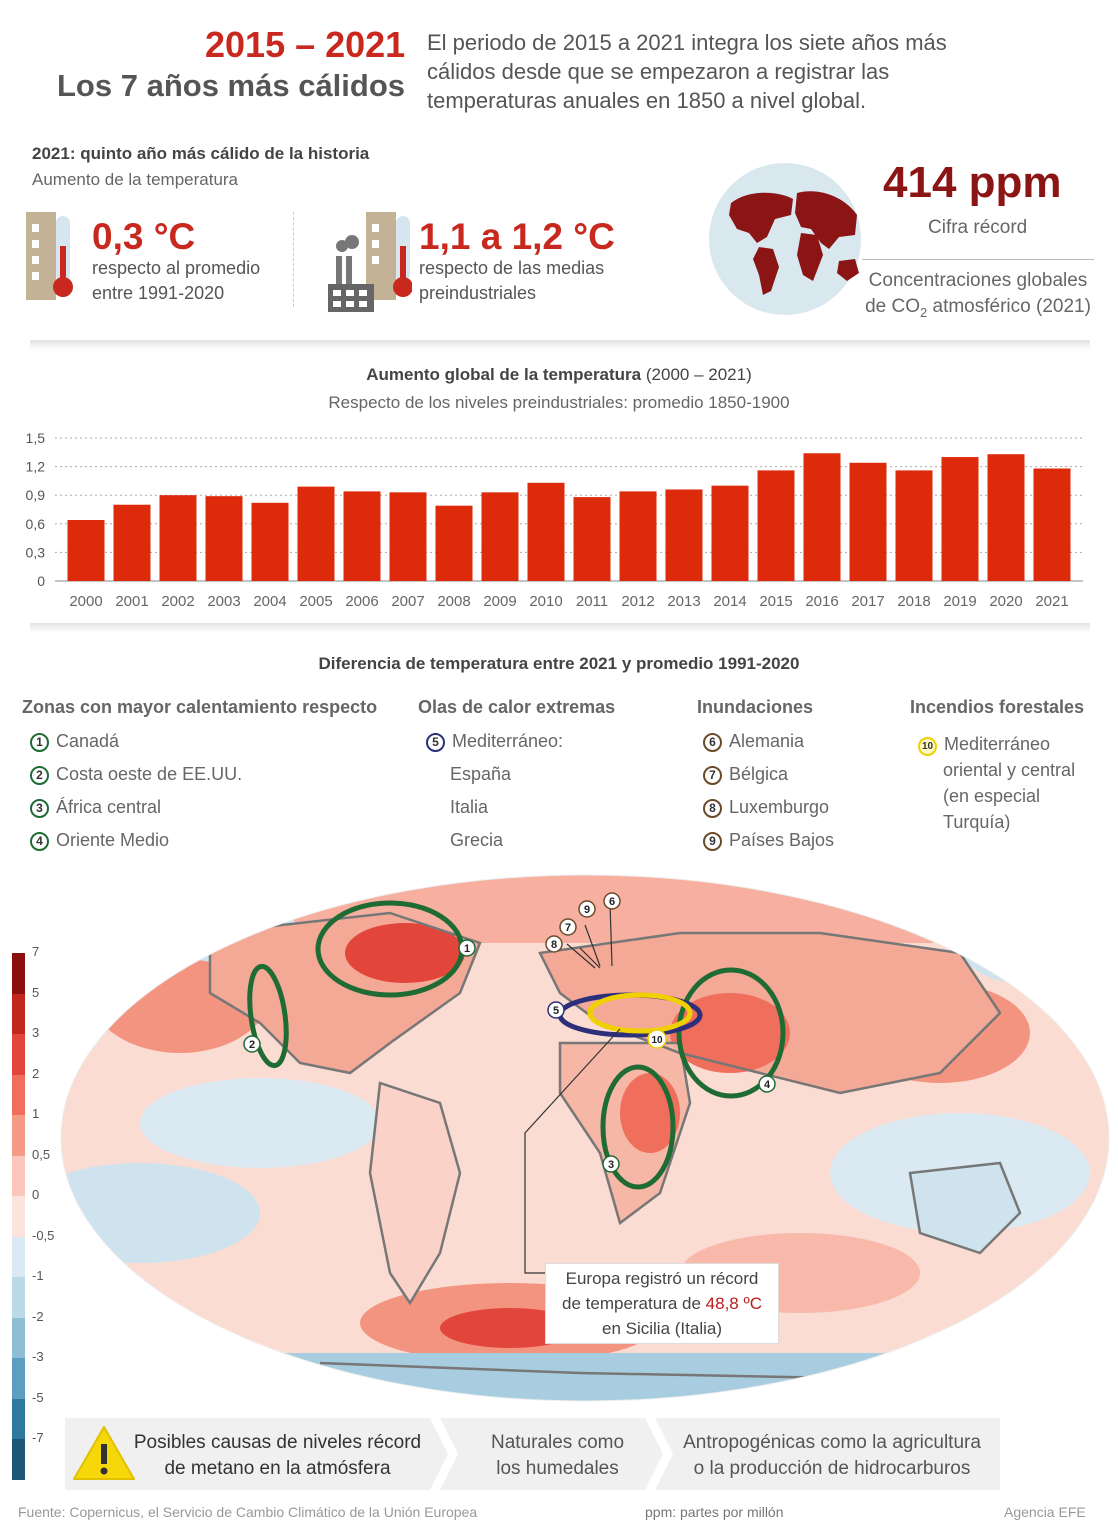 The image size is (1118, 1531). What do you see at coordinates (499, 601) in the screenshot?
I see `x-tick-label: 2009` at bounding box center [499, 601].